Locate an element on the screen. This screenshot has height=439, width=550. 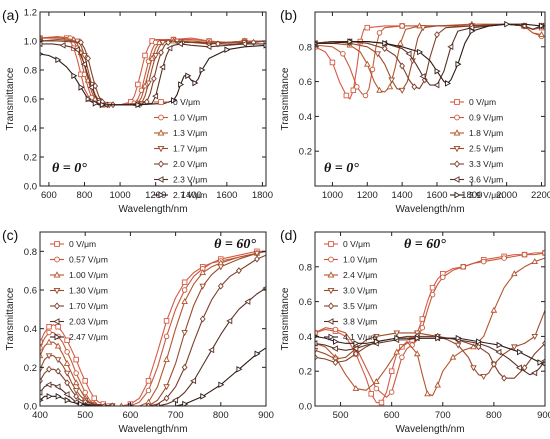
x-tick-label: 1400 is located at coordinates (191, 195).